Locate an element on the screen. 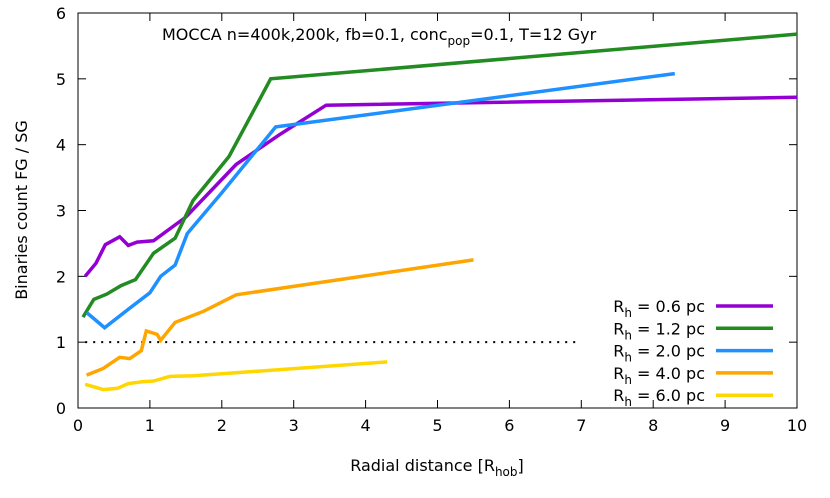 Image resolution: width=830 pixels, height=498 pixels. x-tick-label: 9 is located at coordinates (725, 425).